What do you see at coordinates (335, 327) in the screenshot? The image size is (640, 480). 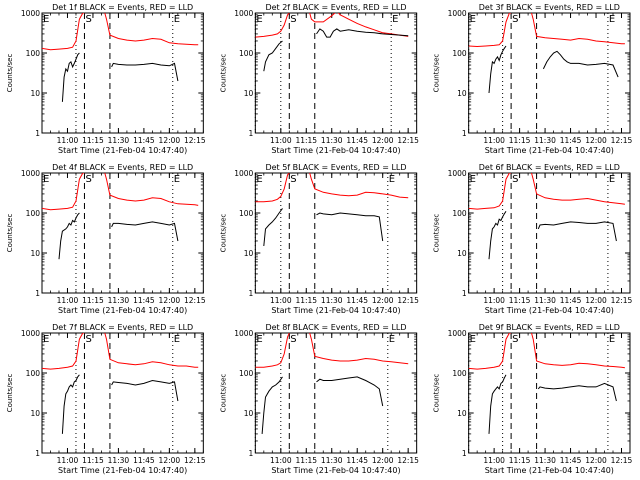 I see `chart-title: Det 8f BLACK = Events, RED = LLD` at bounding box center [335, 327].